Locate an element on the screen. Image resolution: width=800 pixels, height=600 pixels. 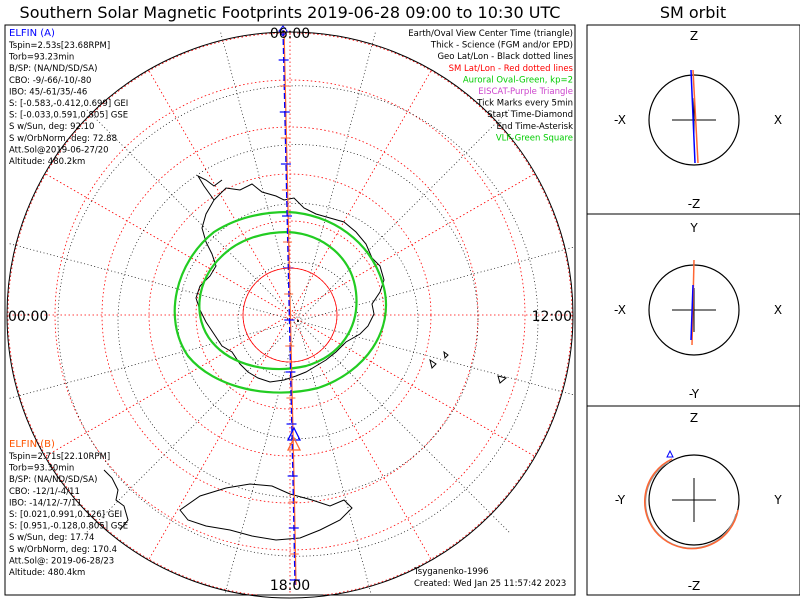
satellite-info-line: Tspin=2.71s[22.10RPM] is located at coordinates (59, 457).